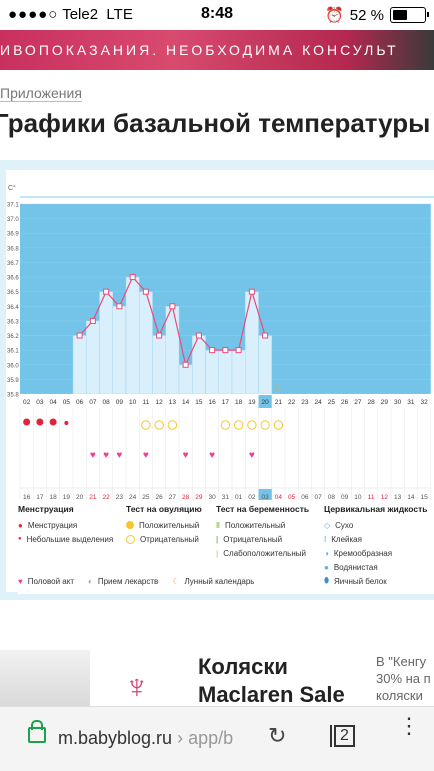 This screenshot has width=434, height=771. Describe the element at coordinates (398, 402) in the screenshot. I see `day-label: 30` at that location.